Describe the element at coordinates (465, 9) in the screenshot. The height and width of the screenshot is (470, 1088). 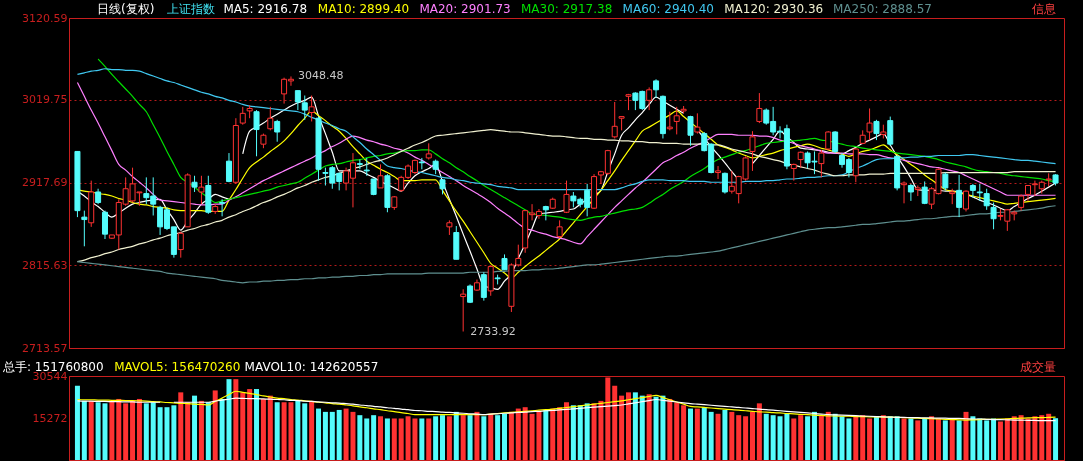
I see `text: MA20: 2901.73` at that location.